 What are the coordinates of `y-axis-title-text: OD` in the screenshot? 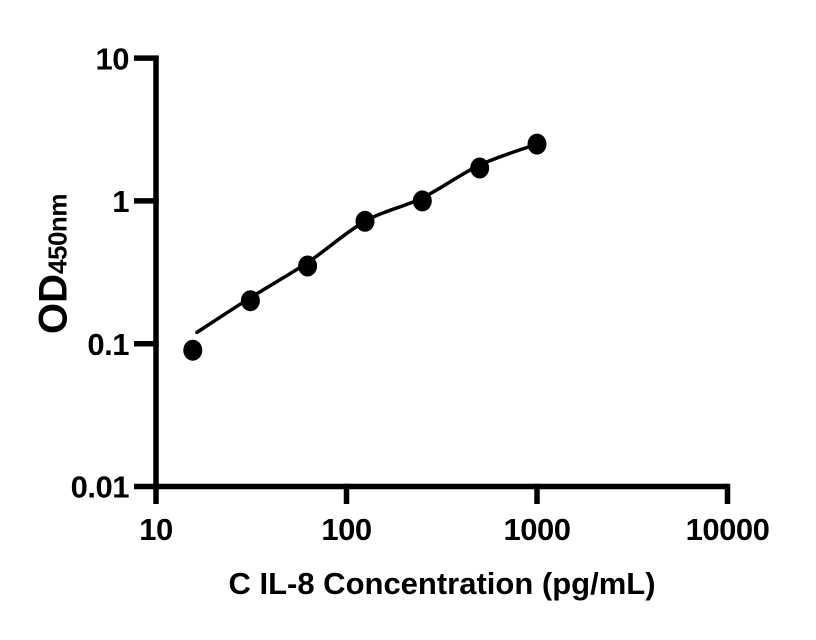 It's located at (53, 303).